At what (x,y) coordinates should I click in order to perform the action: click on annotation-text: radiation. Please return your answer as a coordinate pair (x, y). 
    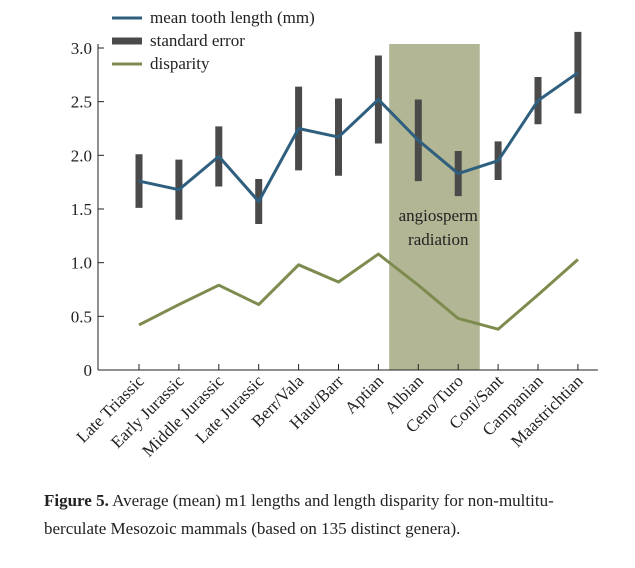
    Looking at the image, I should click on (438, 239).